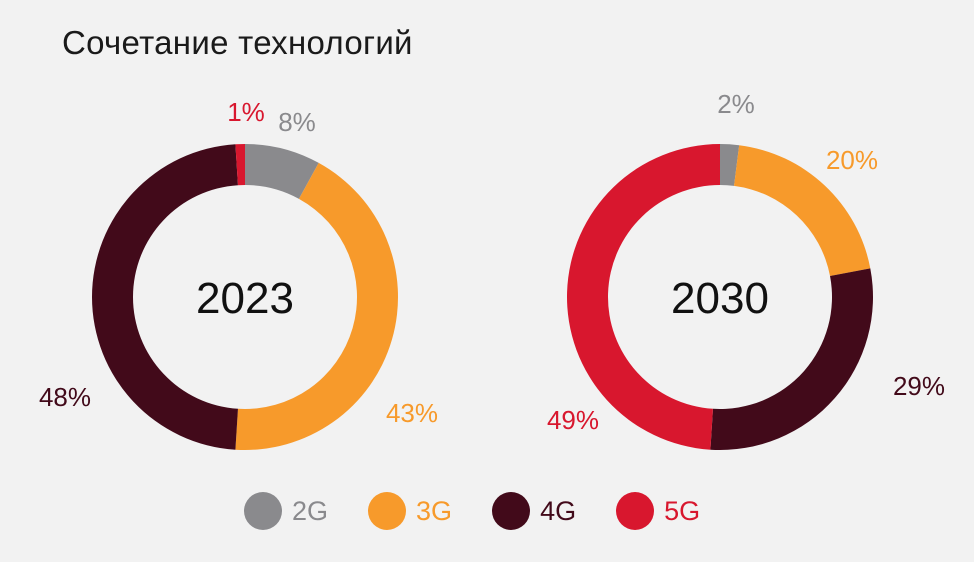  I want to click on slice-2023-4g, so click(164, 297).